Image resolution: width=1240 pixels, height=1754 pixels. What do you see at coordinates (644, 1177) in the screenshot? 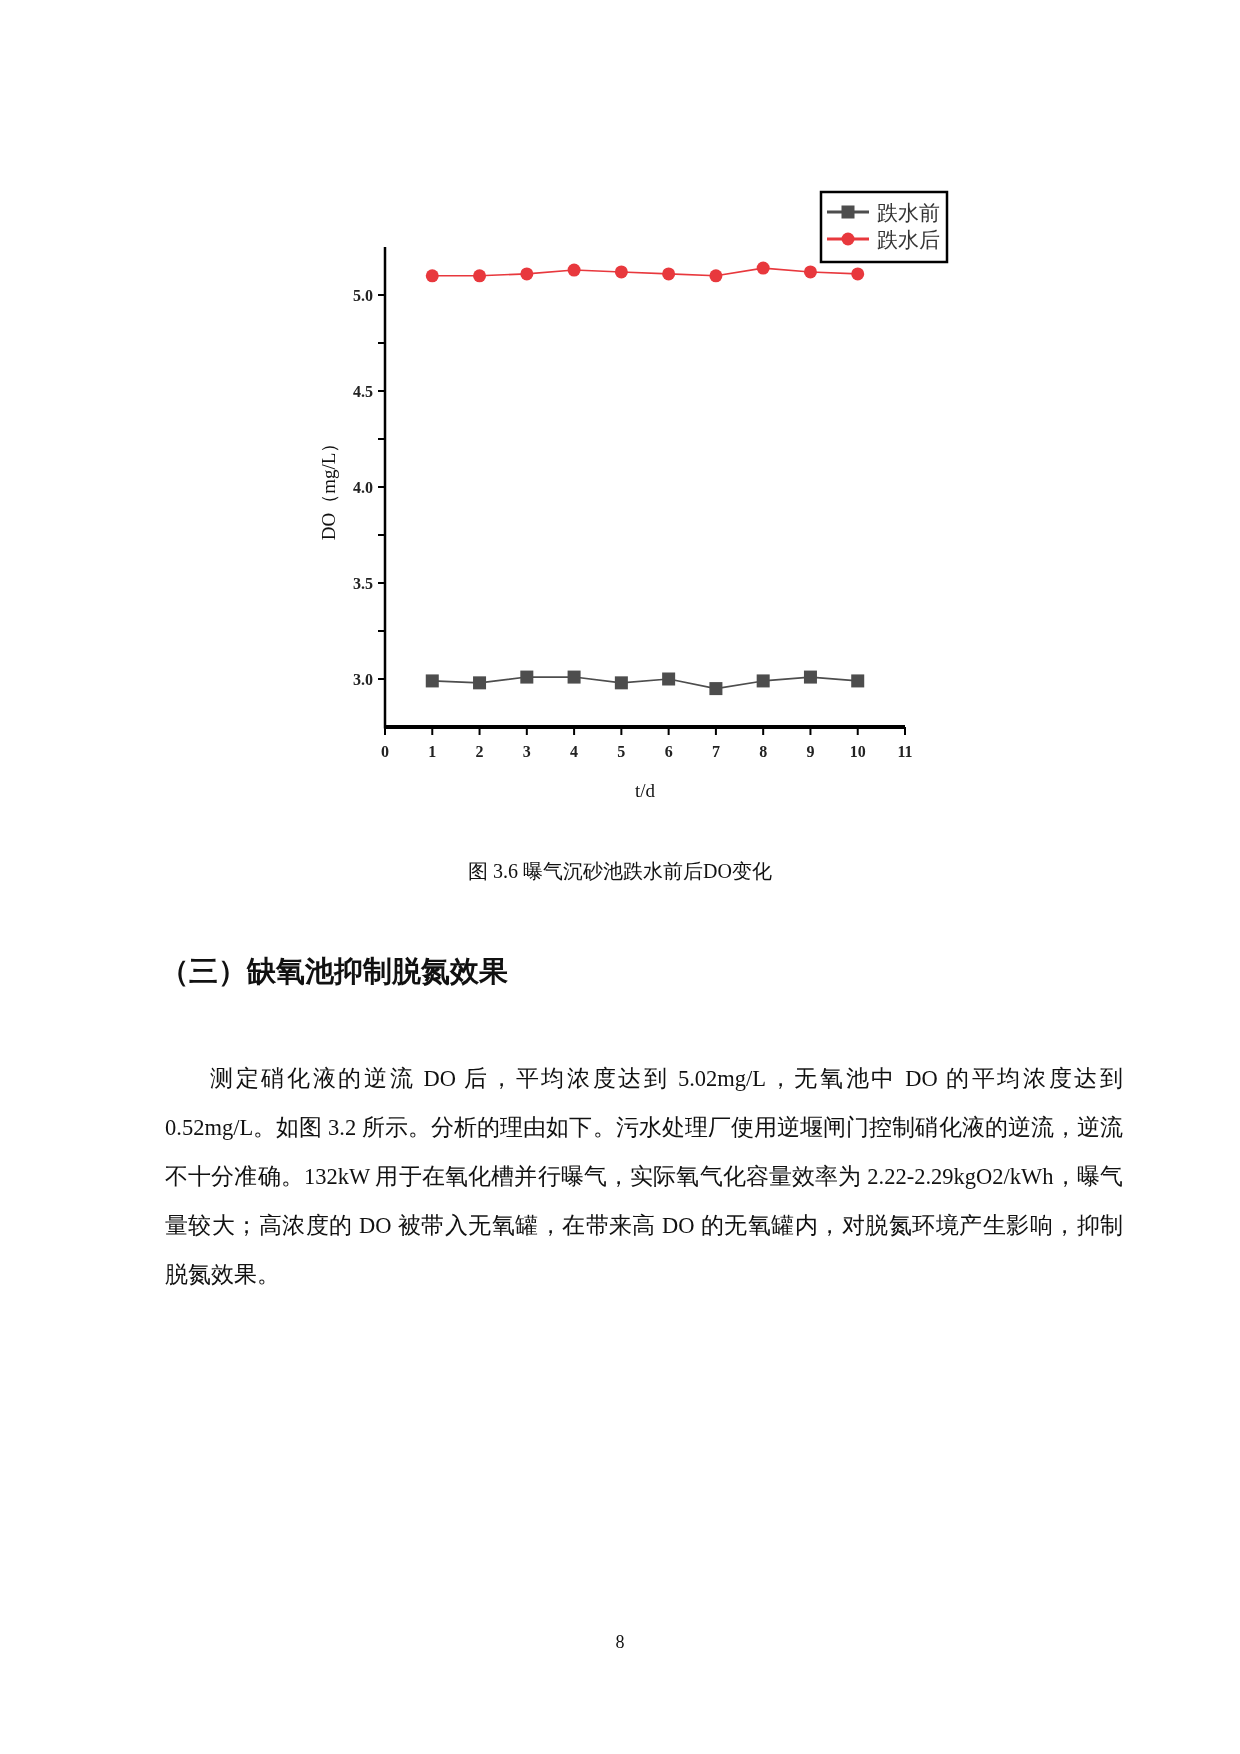
I see `annotation: 测定硝化液的逆流 DO 后，平均浓度达到 5.02mg/L，无氧池中 DO 的平均浓度达到 0.52mg/L。如图 3.2 所示。分析的理由如下。污水处理厂使用逆堰闸门控制硝化液的逆流，逆流不十分准确。132kW 用于在氧化槽并行曝气，实际氧气化容量效率为 2.22-2.29kgO2/kWh，曝气量较大；高浓度的 DO 被带入无氧罐，在带来高 DO 的无氧罐内，对脱氮环境产生影响，抑制脱氮效果。` at bounding box center [644, 1177].